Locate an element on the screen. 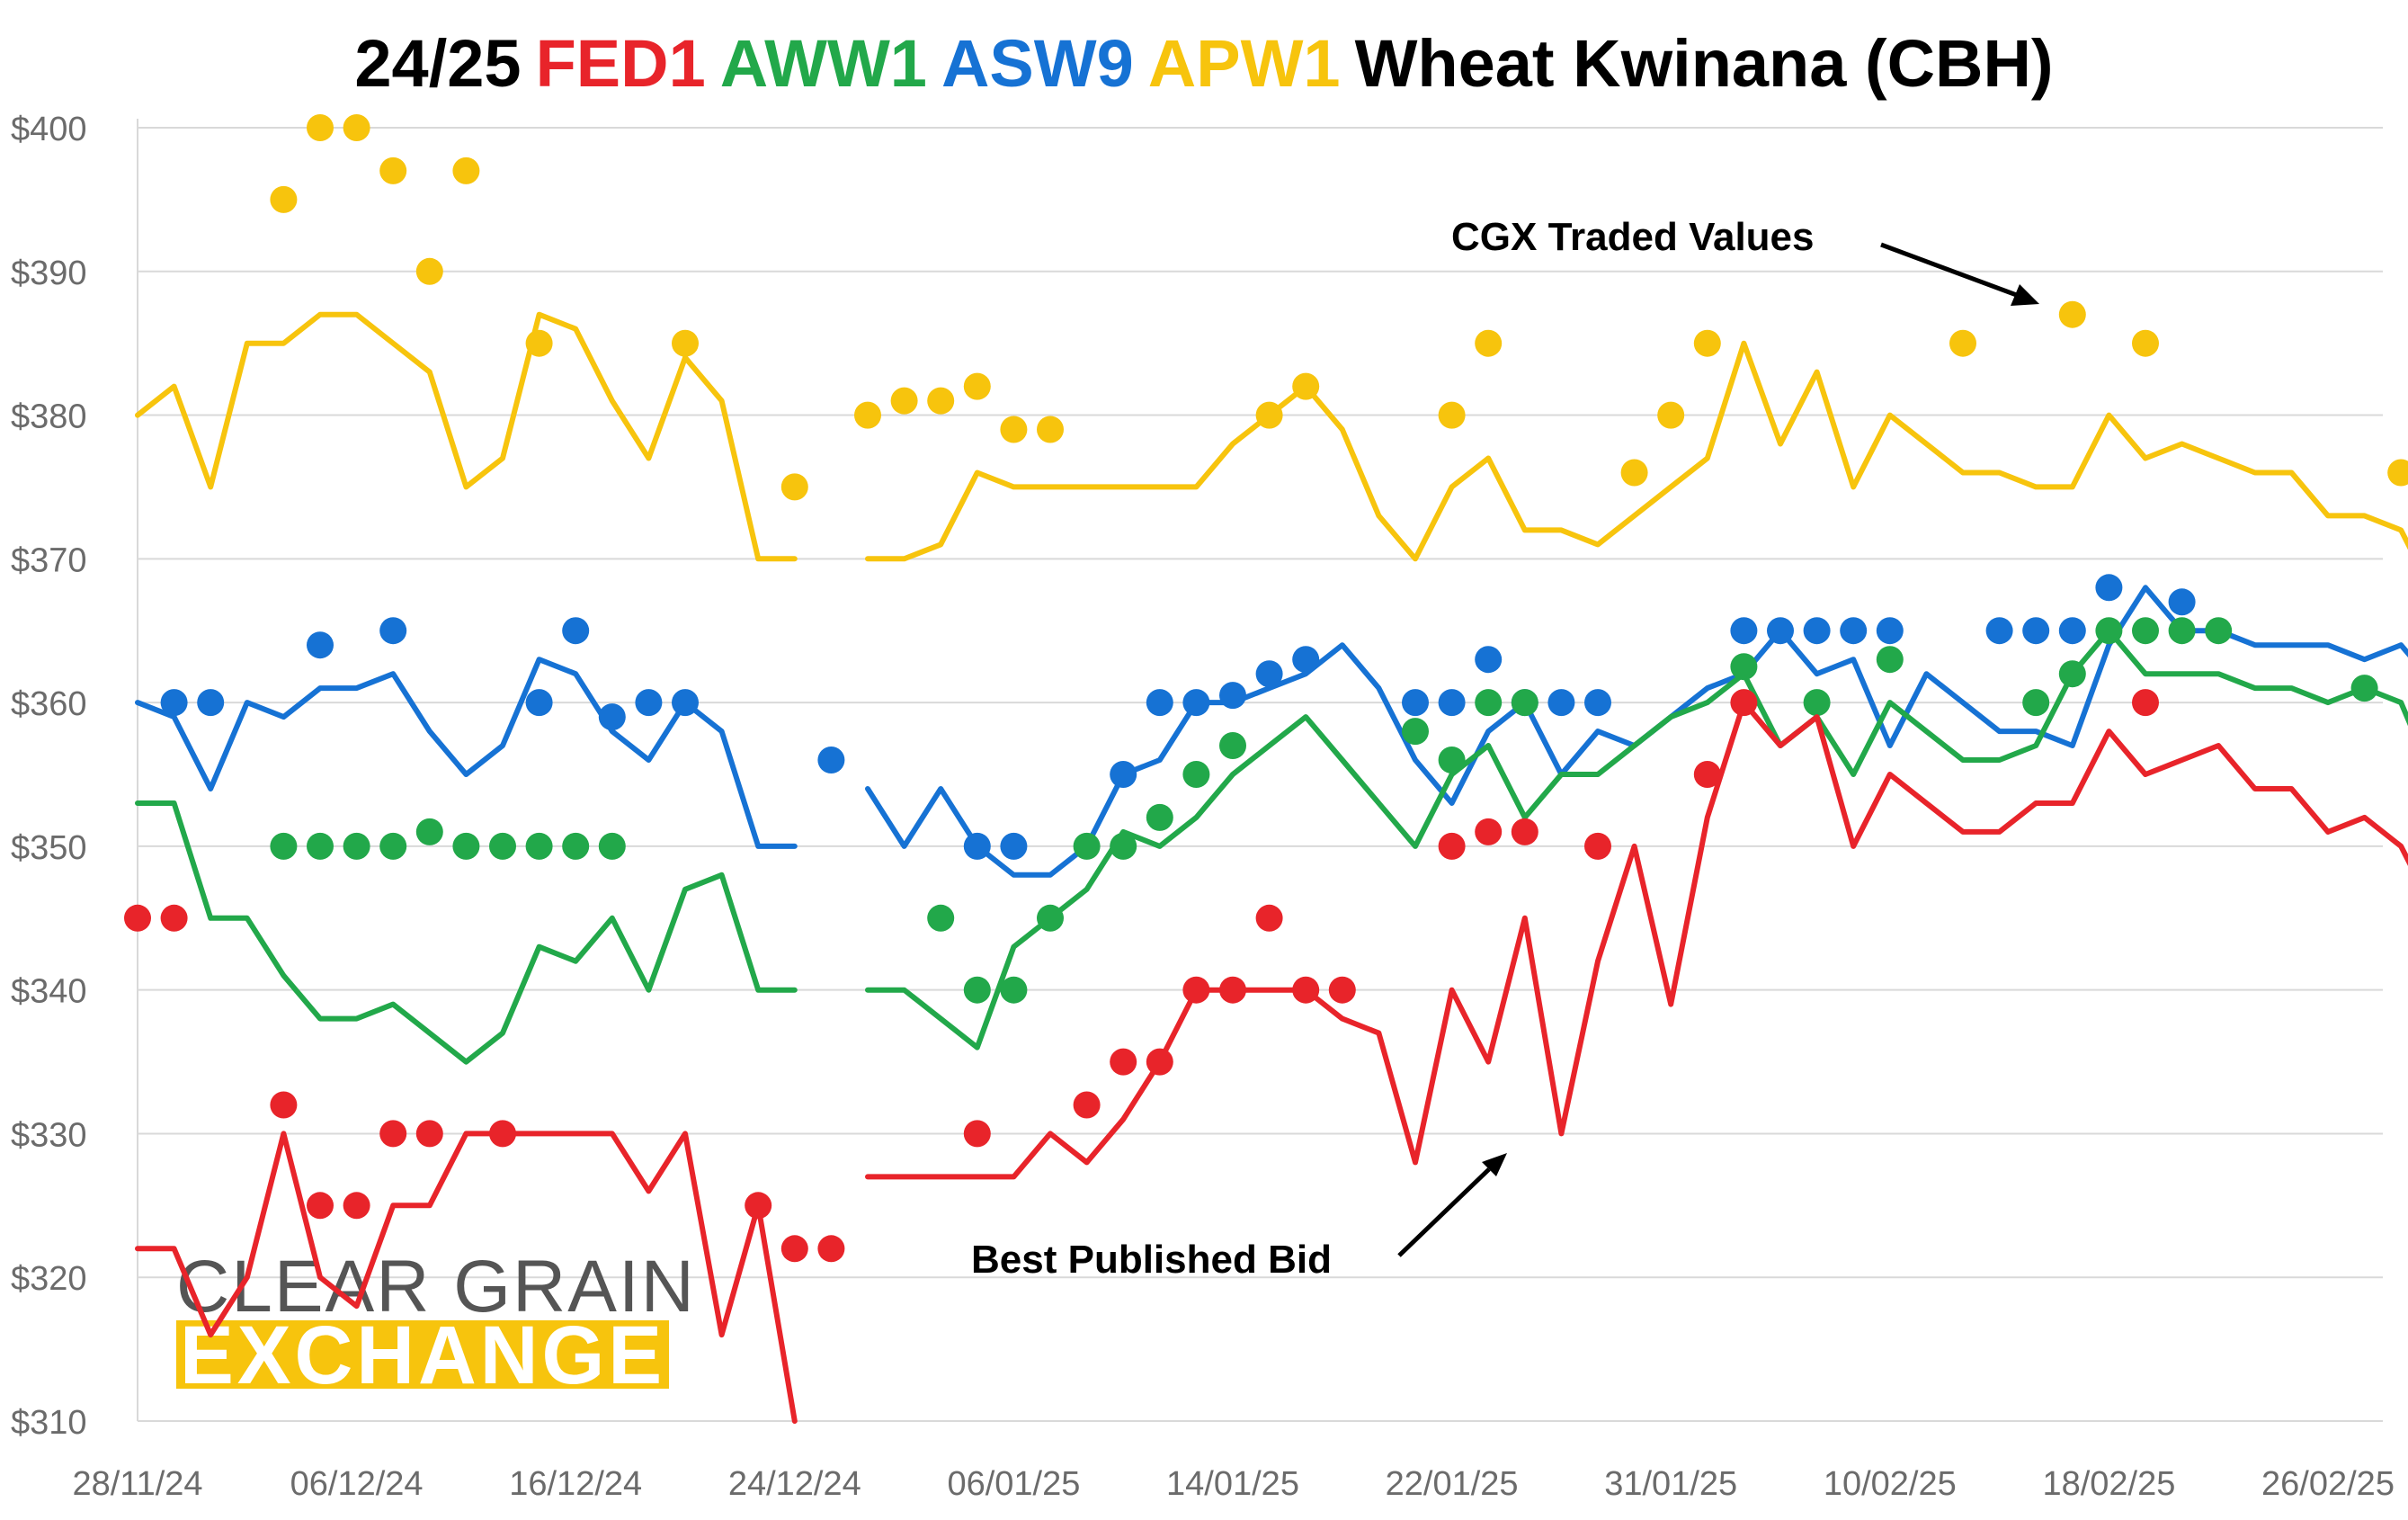 The height and width of the screenshot is (1520, 2408). logo-line1: CLEAR GRAIN is located at coordinates (436, 1287).